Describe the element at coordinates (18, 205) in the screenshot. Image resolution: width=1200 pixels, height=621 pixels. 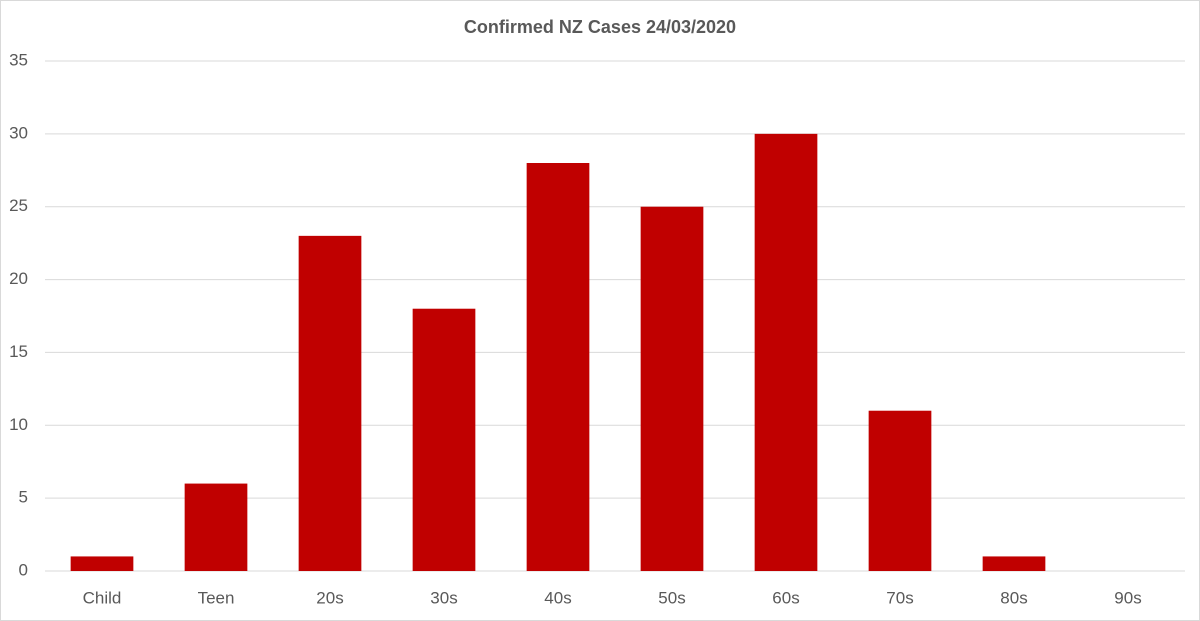
I see `y-tick-label: 25` at that location.